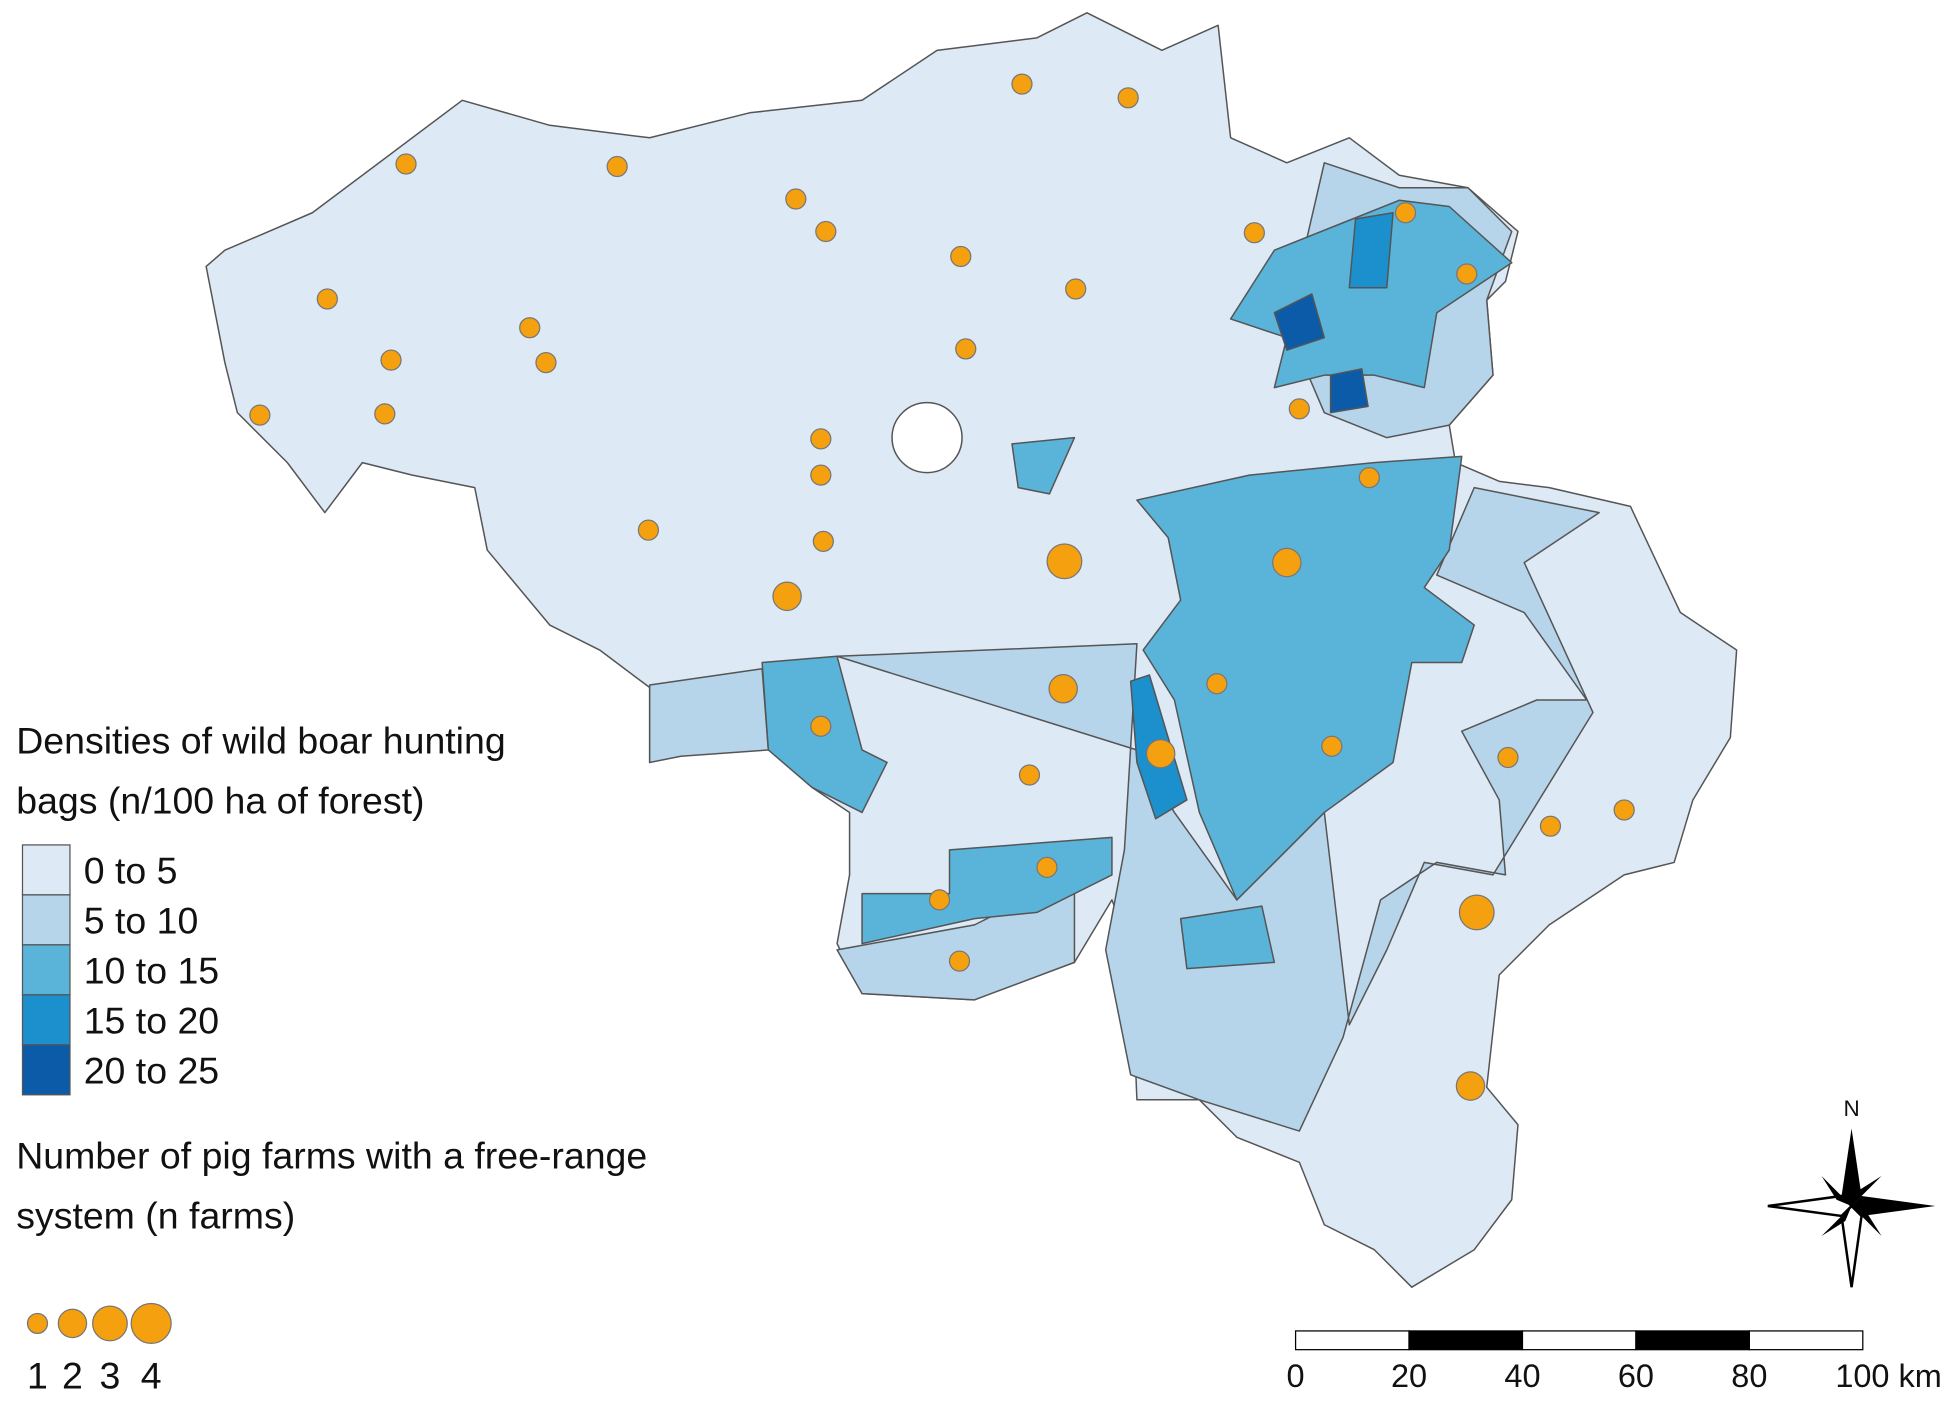  I want to click on legend-title: system (n farms), so click(155, 1215).